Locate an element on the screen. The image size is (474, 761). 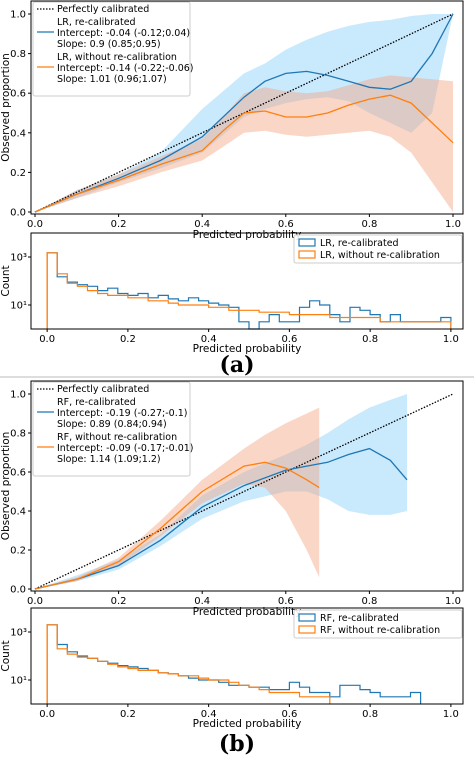
panel-label-b: (b) is located at coordinates (237, 744).